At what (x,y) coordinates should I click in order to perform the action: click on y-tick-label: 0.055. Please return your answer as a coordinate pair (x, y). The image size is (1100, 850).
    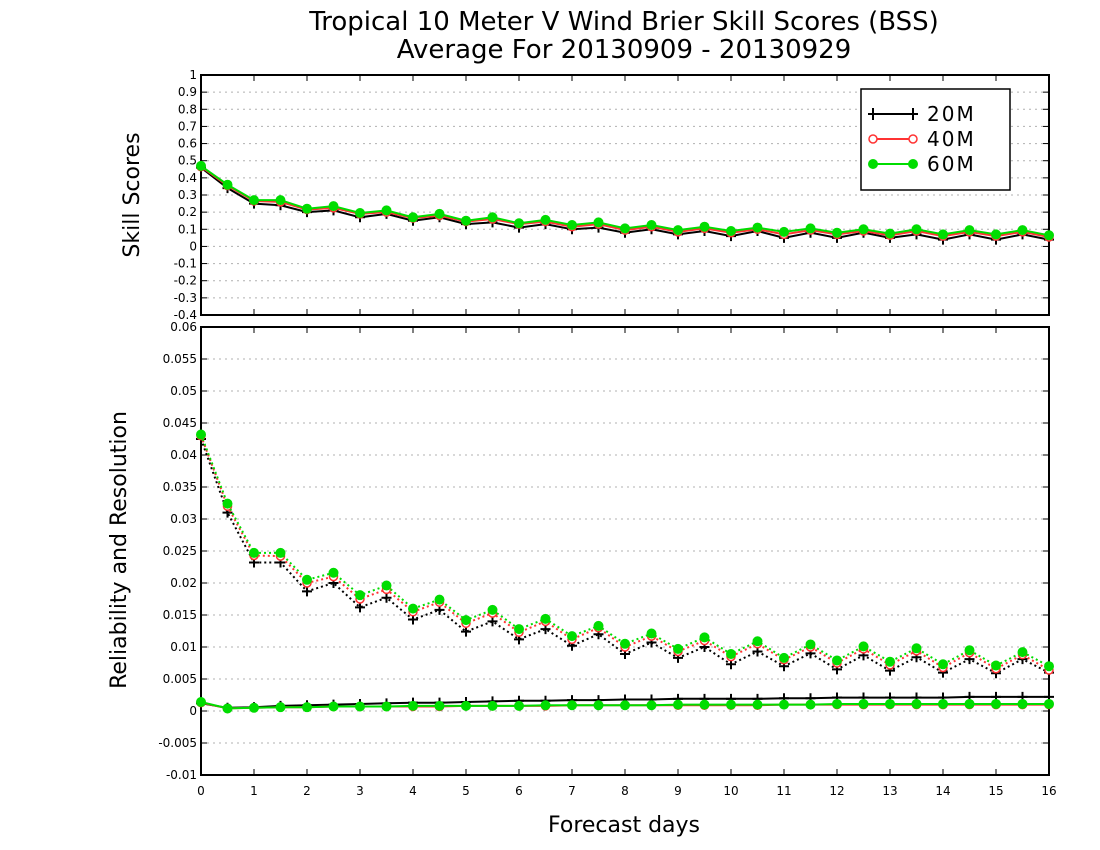
    Looking at the image, I should click on (180, 359).